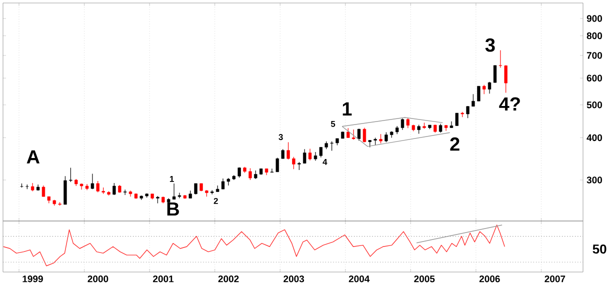  Describe the element at coordinates (489, 279) in the screenshot. I see `x-tick-label: 2006` at that location.